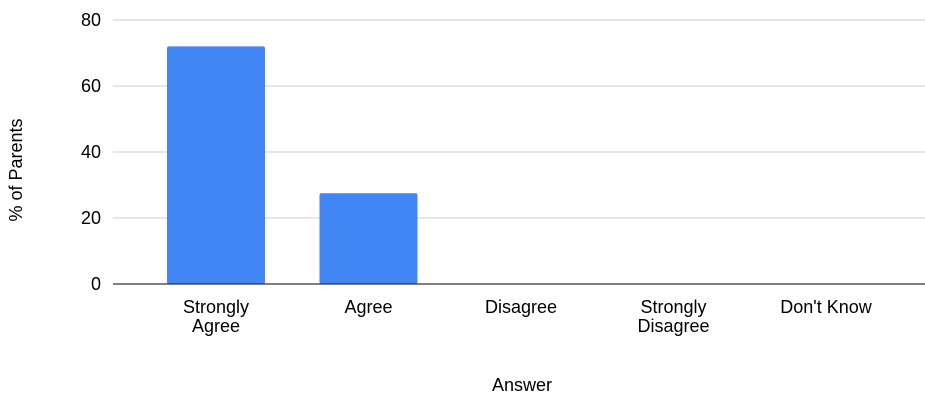 The width and height of the screenshot is (925, 403). I want to click on x-tick-label: Agree, so click(368, 307).